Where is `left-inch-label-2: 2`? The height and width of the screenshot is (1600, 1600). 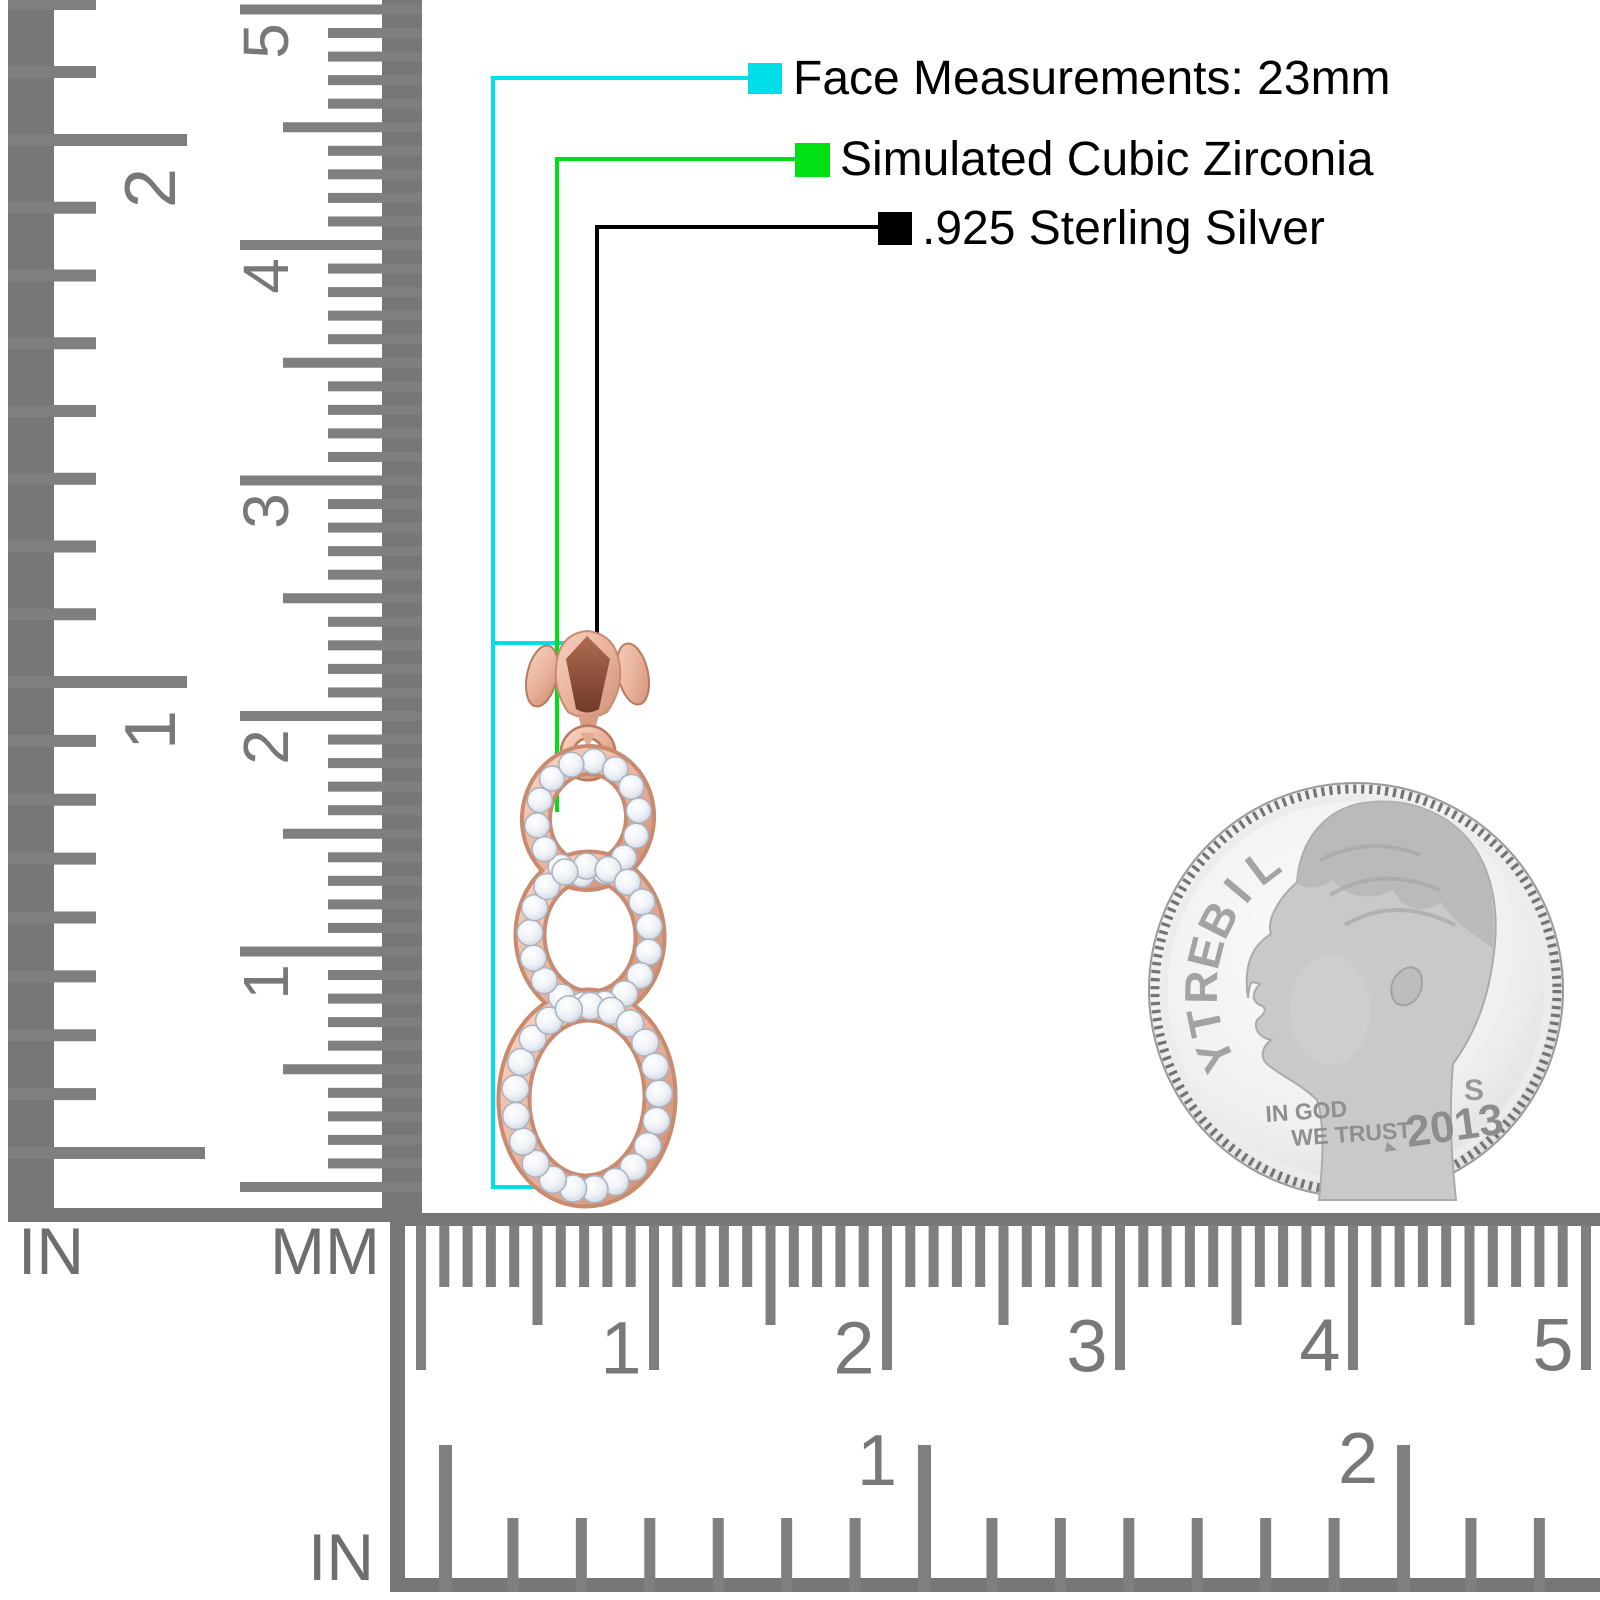
left-inch-label-2: 2 is located at coordinates (151, 188).